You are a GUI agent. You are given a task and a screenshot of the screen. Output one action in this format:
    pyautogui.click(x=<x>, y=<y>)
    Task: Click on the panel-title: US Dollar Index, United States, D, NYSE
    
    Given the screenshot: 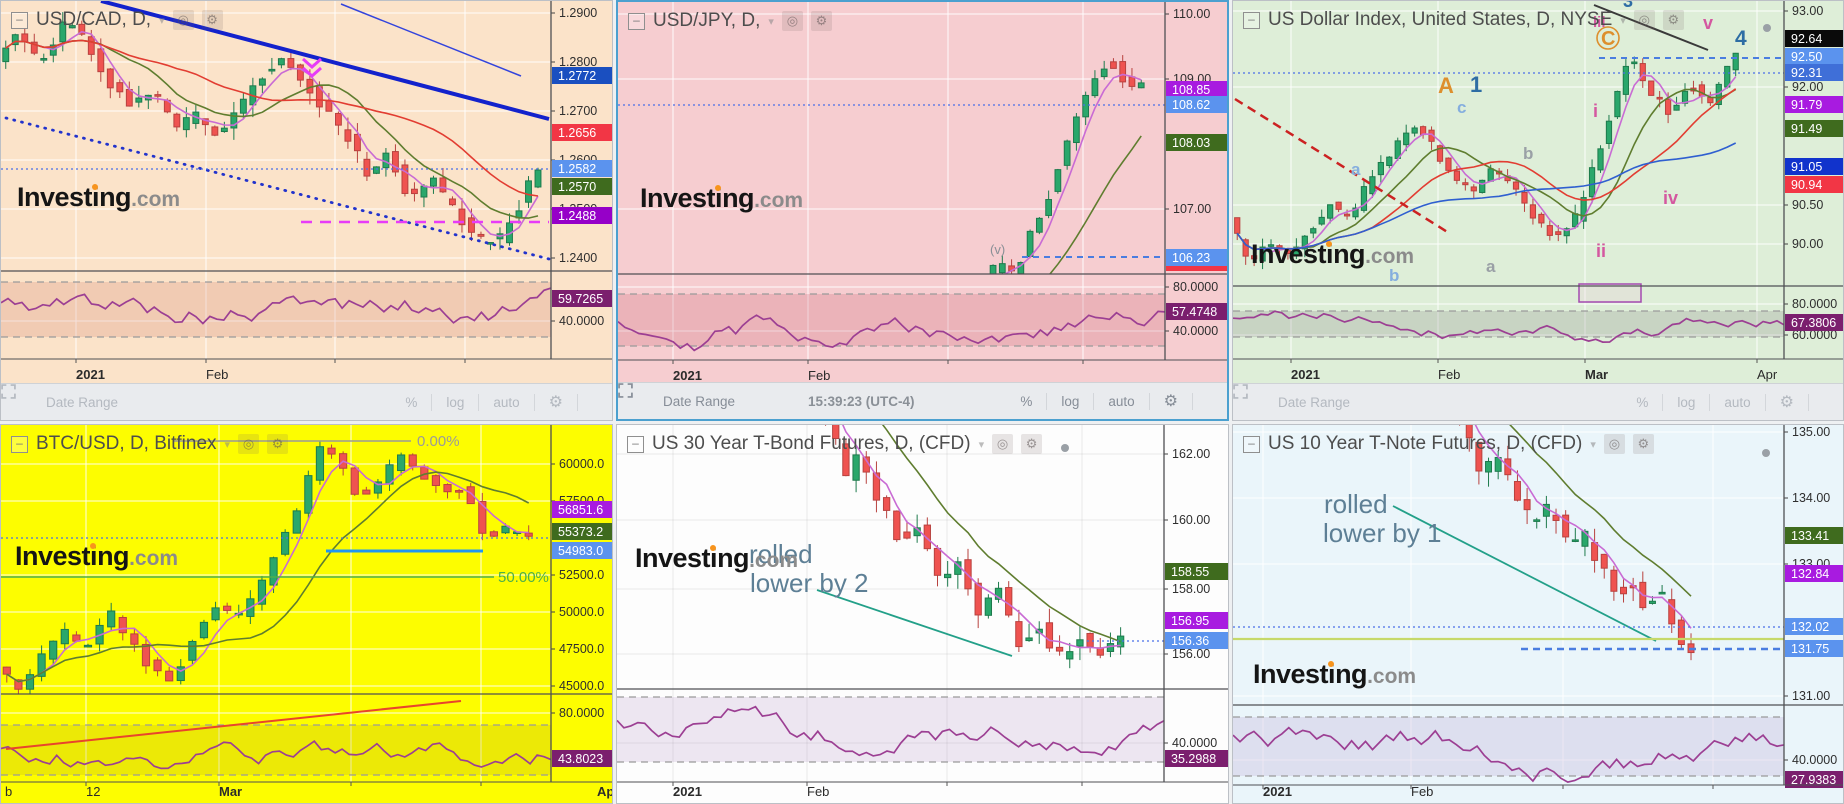 What is the action you would take?
    pyautogui.click(x=1440, y=19)
    